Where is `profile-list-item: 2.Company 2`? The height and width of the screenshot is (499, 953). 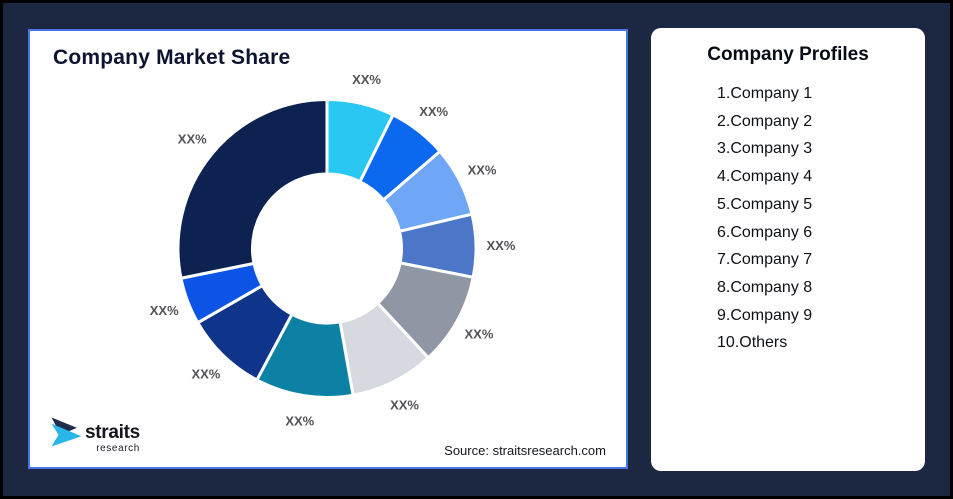
profile-list-item: 2.Company 2 is located at coordinates (765, 121).